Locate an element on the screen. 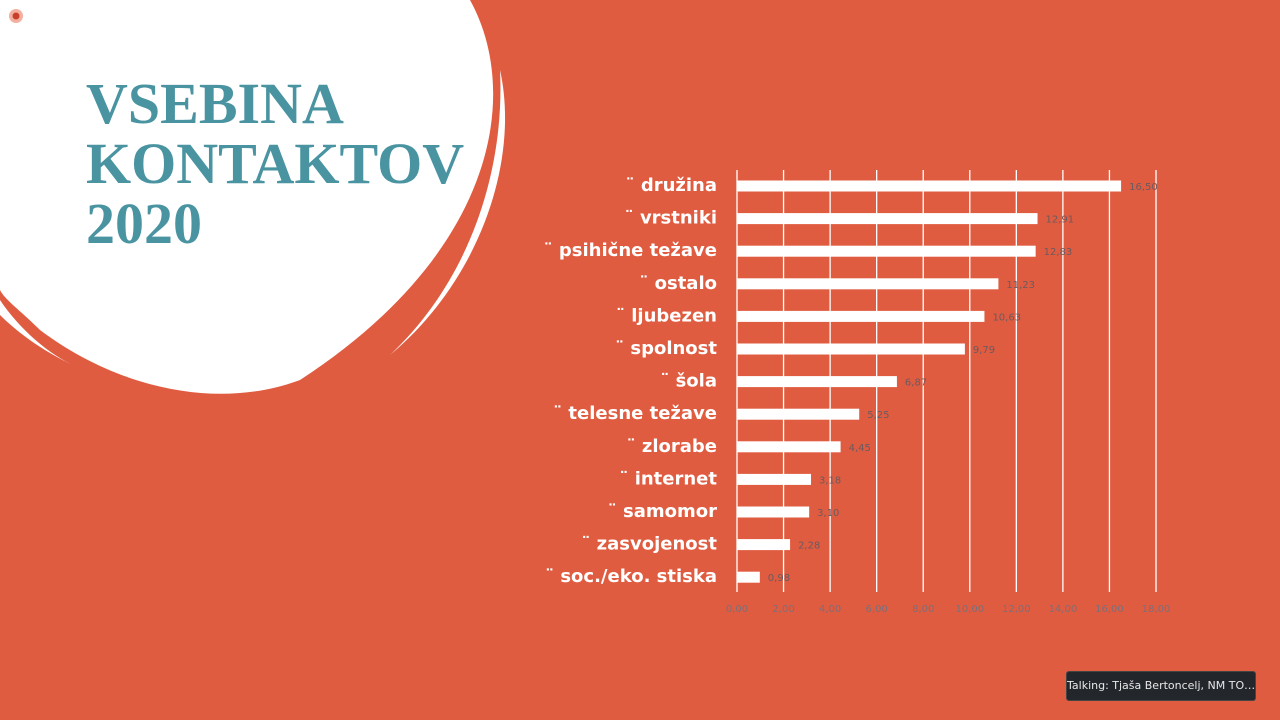 The width and height of the screenshot is (1280, 720). x-tick-label: 8,00 is located at coordinates (923, 609).